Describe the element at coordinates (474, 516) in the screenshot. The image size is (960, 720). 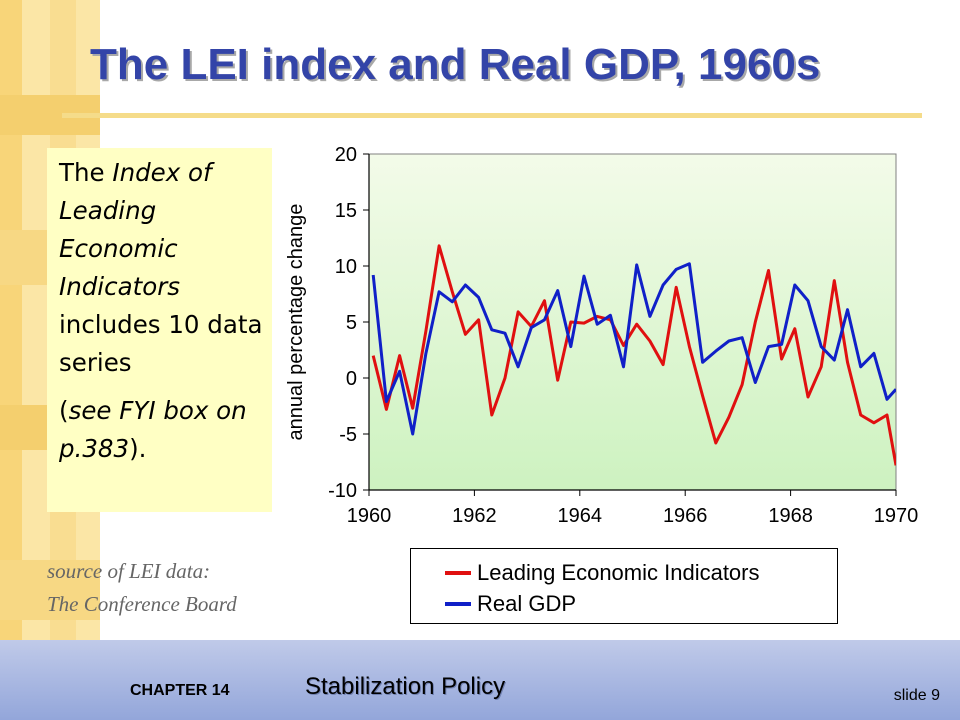
I see `x-tick-label: 1962` at that location.